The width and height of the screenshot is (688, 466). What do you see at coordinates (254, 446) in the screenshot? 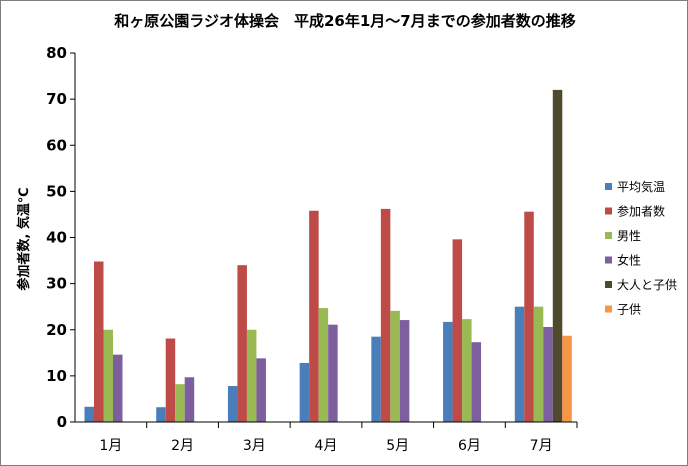
I see `x-tick-label: 3月` at bounding box center [254, 446].